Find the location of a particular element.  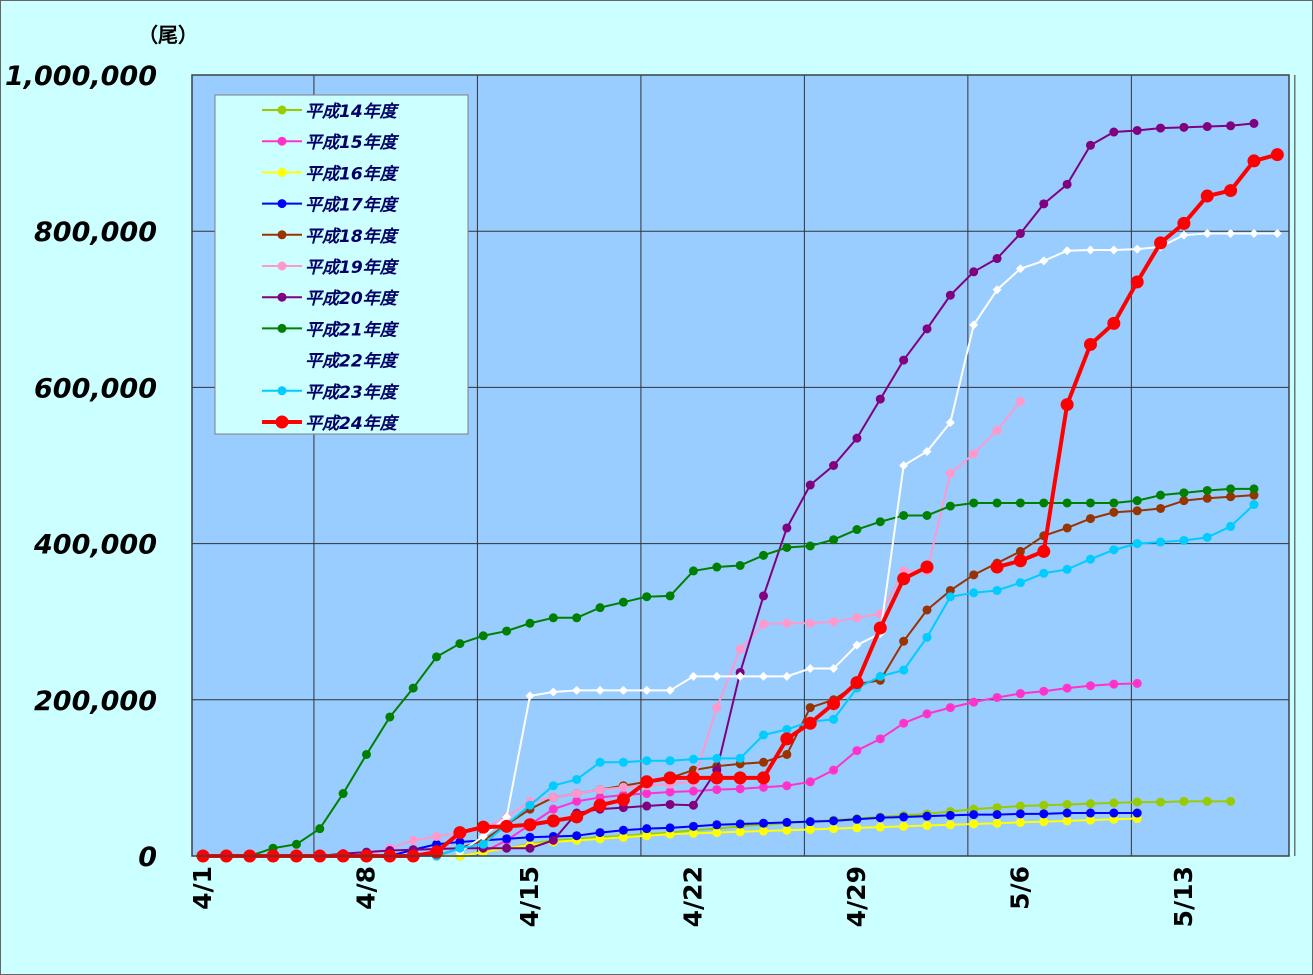

legend-box is located at coordinates (341, 264).